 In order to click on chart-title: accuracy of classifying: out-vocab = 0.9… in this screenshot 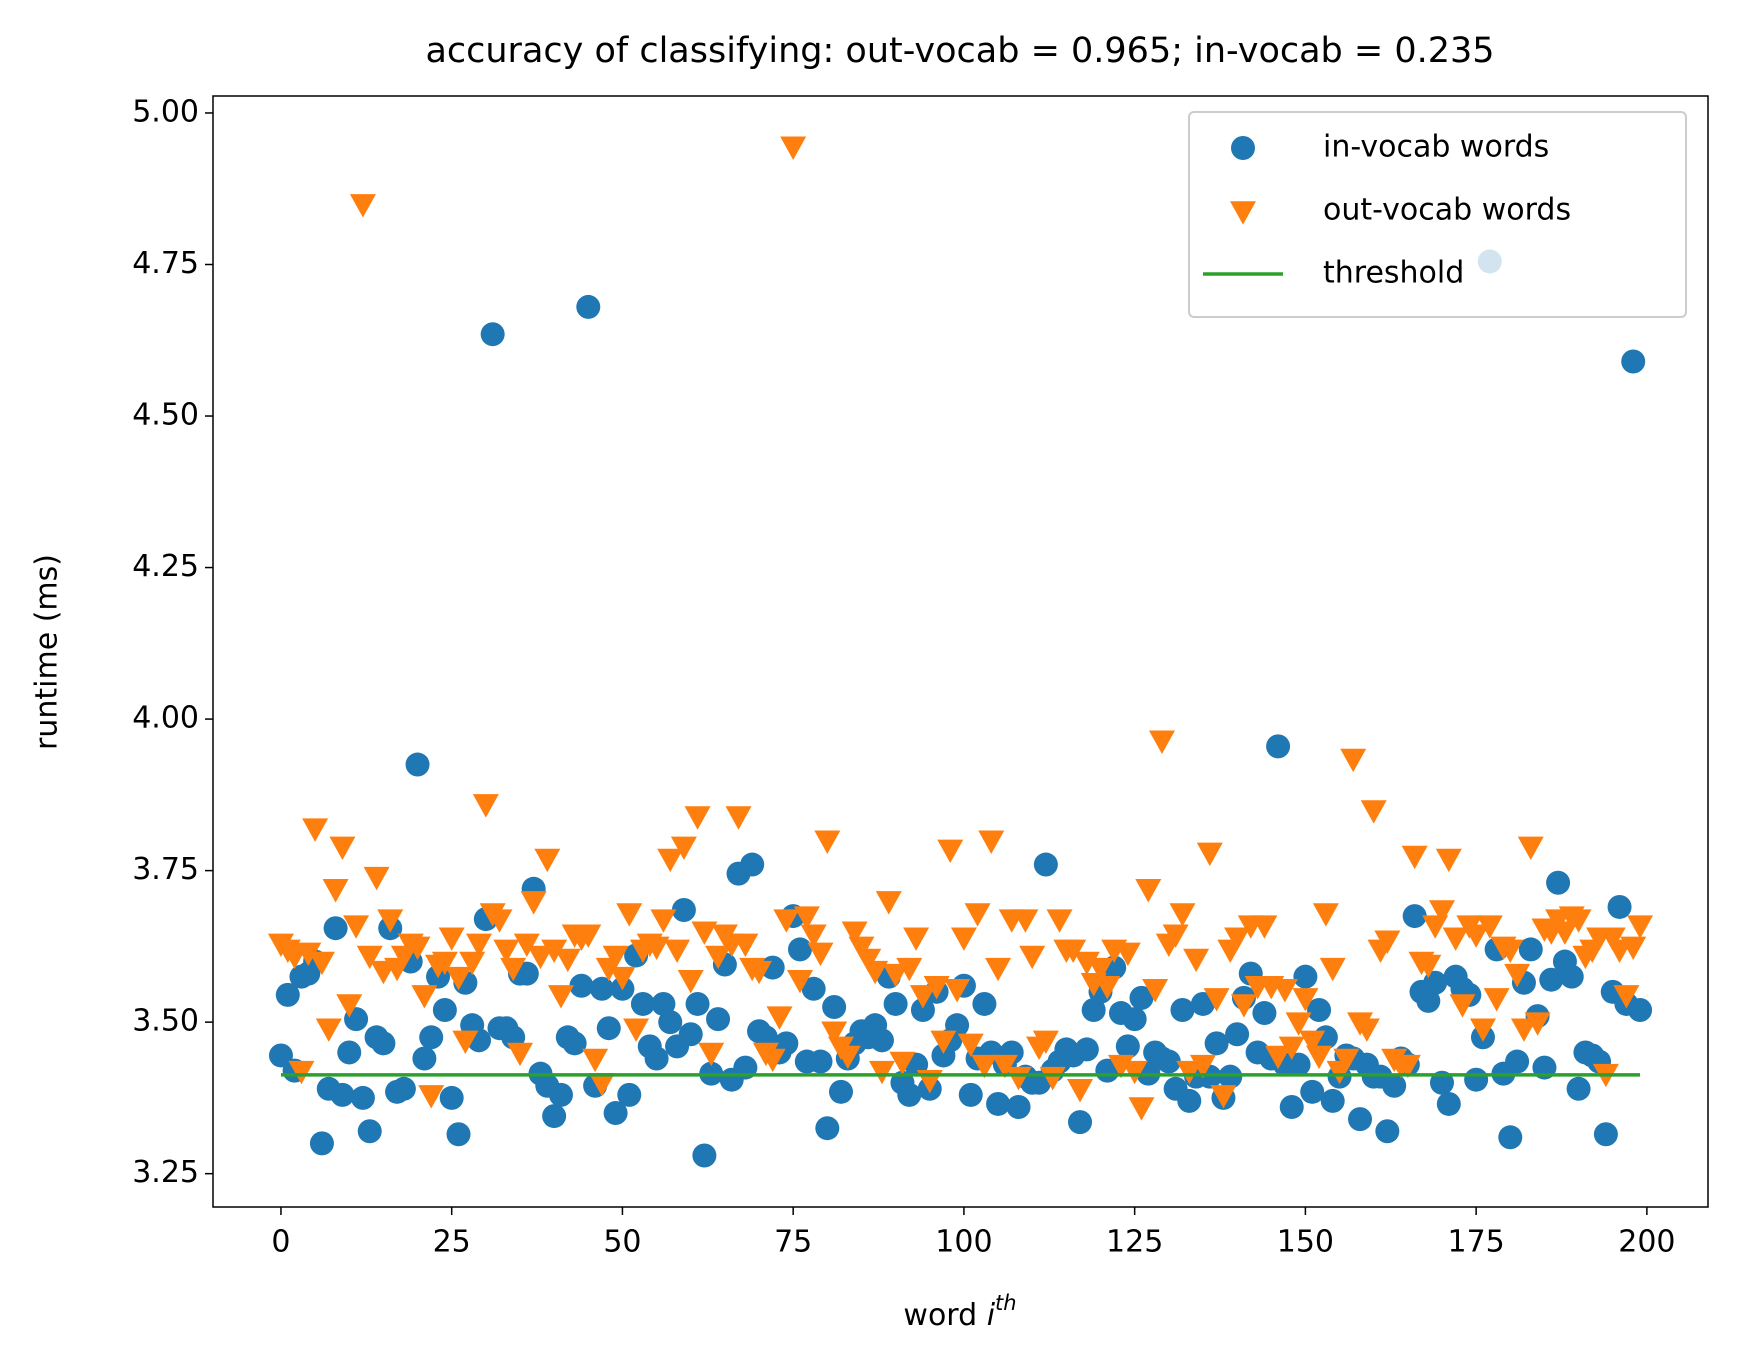, I will do `click(959, 51)`.